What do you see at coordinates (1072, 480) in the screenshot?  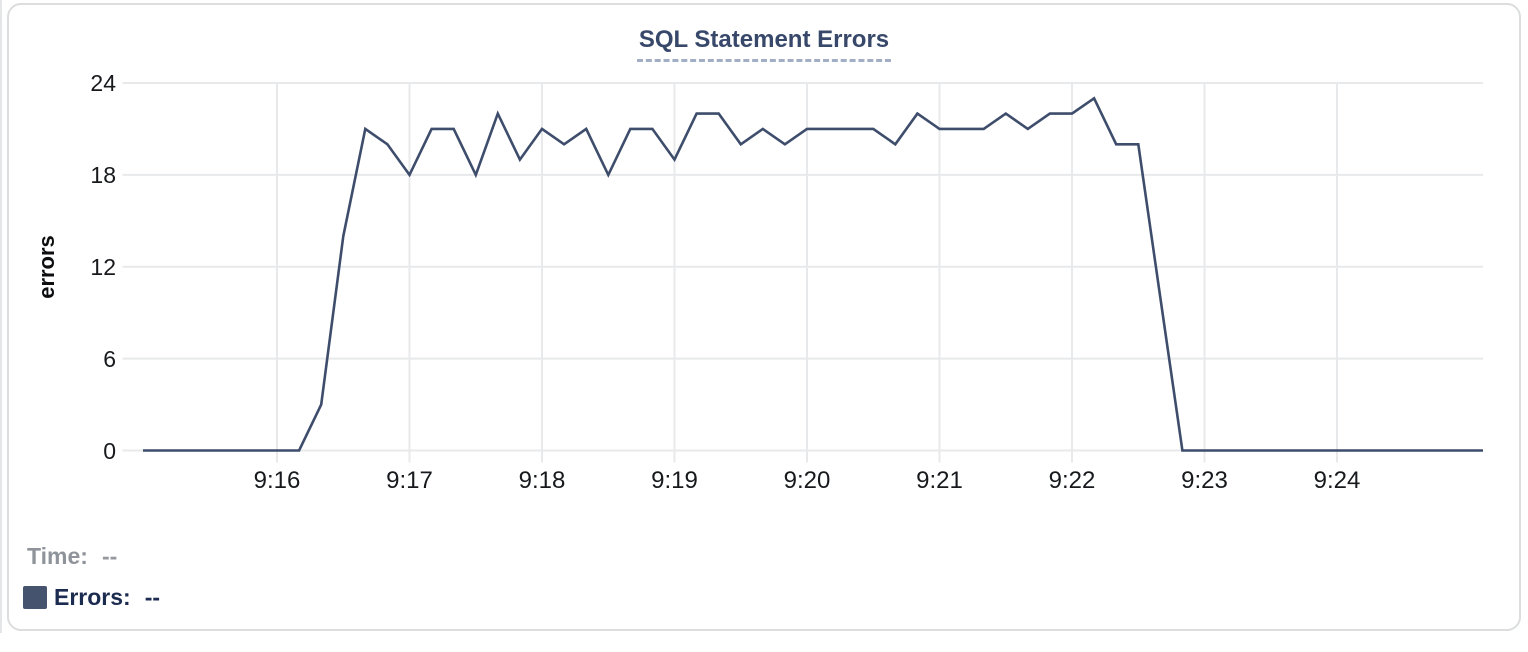 I see `x-axis-tick-label: 9:22` at bounding box center [1072, 480].